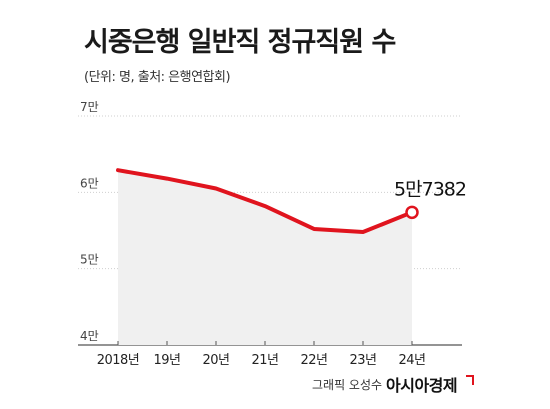 The height and width of the screenshot is (409, 550). What do you see at coordinates (362, 360) in the screenshot?
I see `x-tick-label: 23년` at bounding box center [362, 360].